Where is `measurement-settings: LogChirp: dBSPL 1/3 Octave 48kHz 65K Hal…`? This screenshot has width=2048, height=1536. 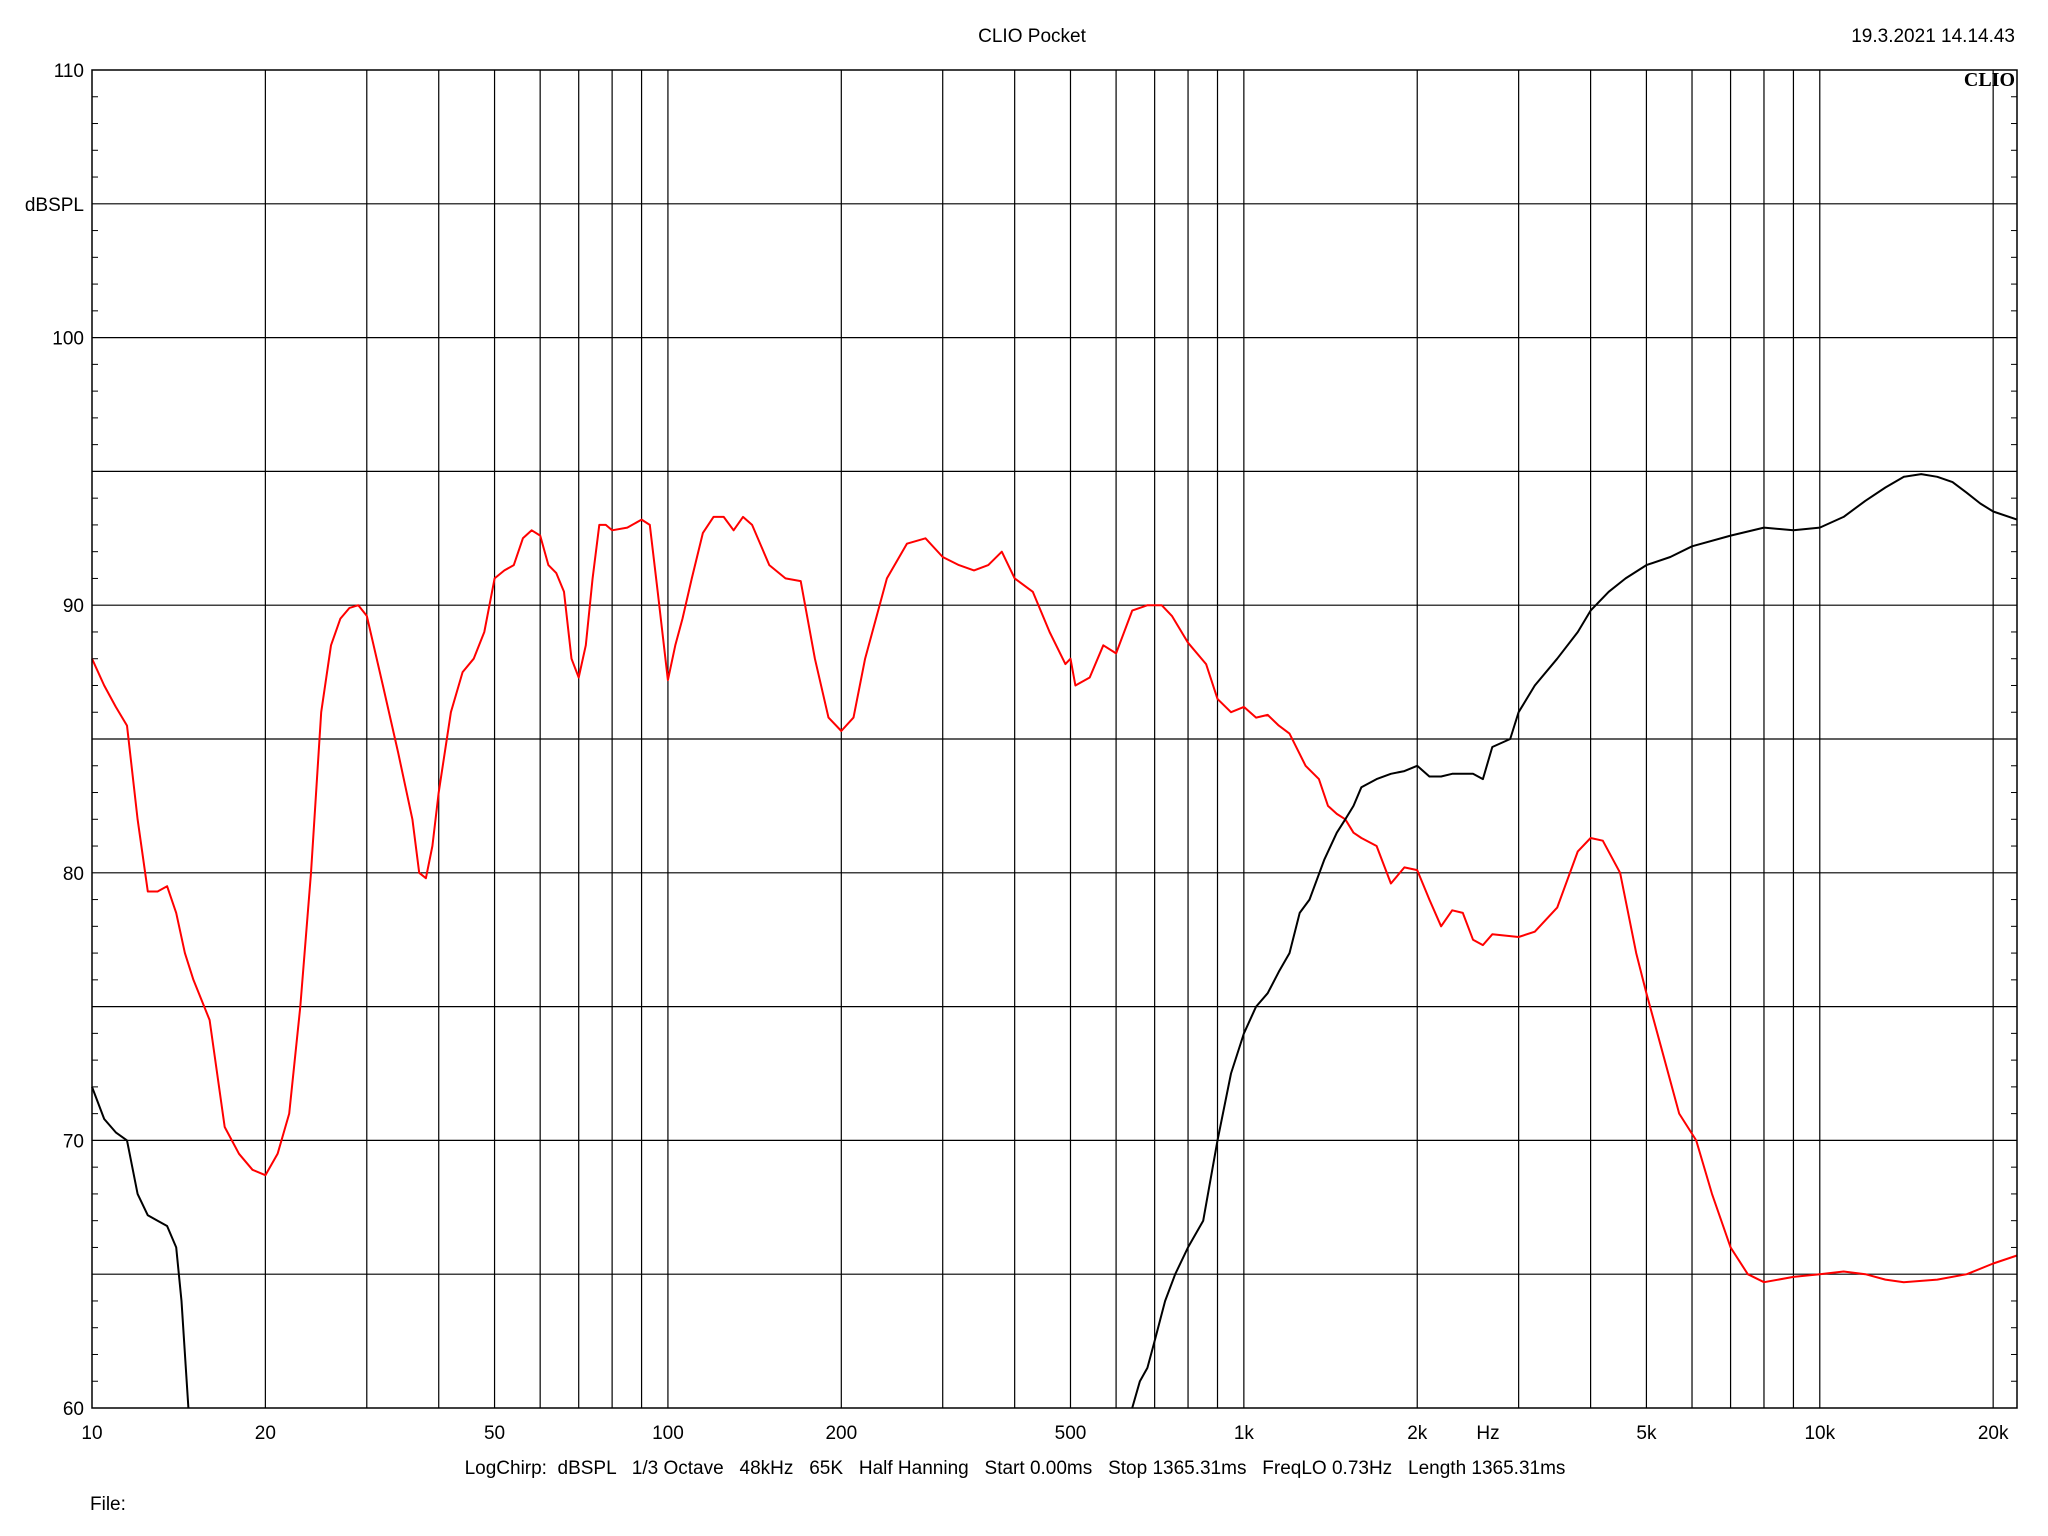
measurement-settings: LogChirp: dBSPL 1/3 Octave 48kHz 65K Hal… is located at coordinates (1015, 1468).